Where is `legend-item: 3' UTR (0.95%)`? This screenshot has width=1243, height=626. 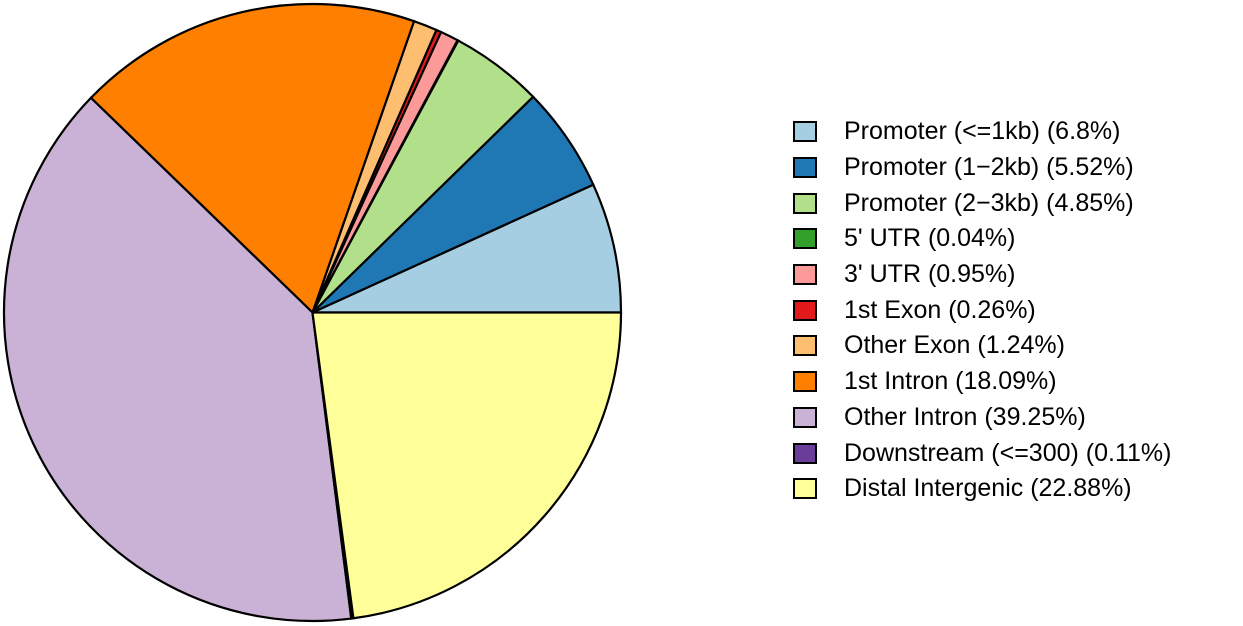
legend-item: 3' UTR (0.95%) is located at coordinates (982, 275).